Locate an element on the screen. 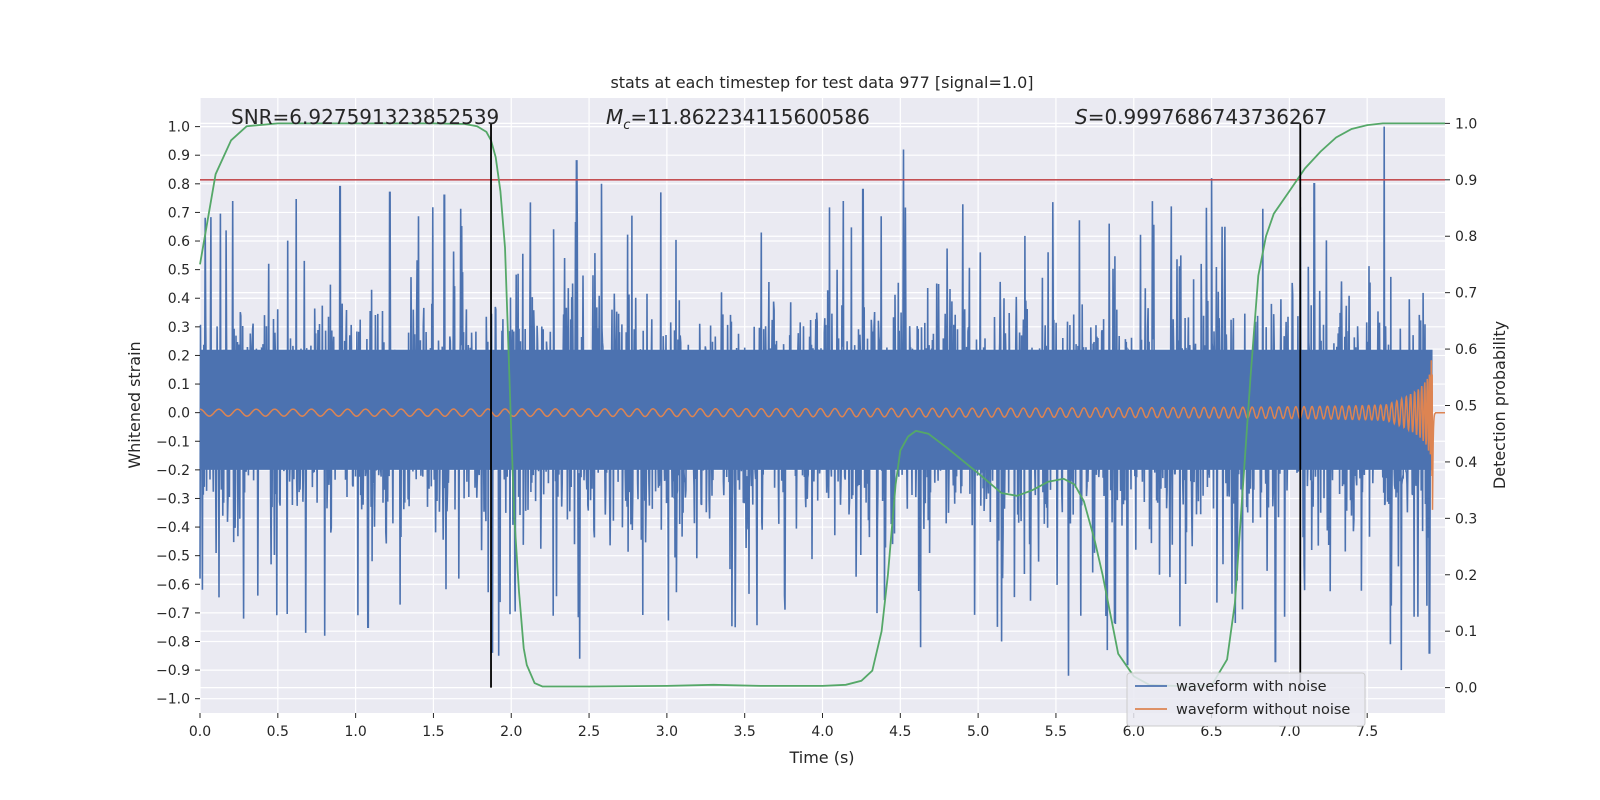 The width and height of the screenshot is (1600, 800). score-value: =0.9997686743736267 is located at coordinates (1207, 117).